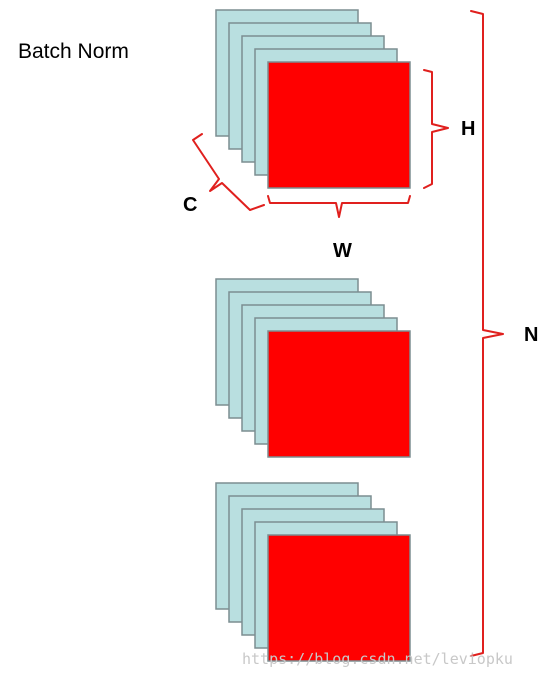 This screenshot has width=552, height=678. Describe the element at coordinates (342, 251) in the screenshot. I see `width-label: W` at that location.